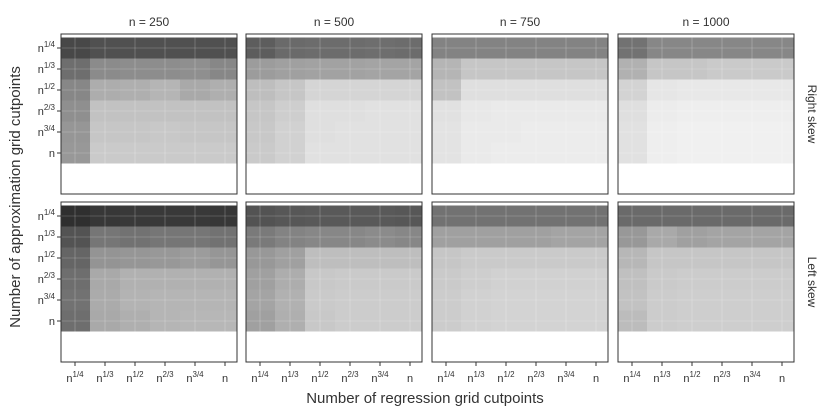 The height and width of the screenshot is (415, 830). I want to click on x-tick-label: n1/2, so click(692, 377).